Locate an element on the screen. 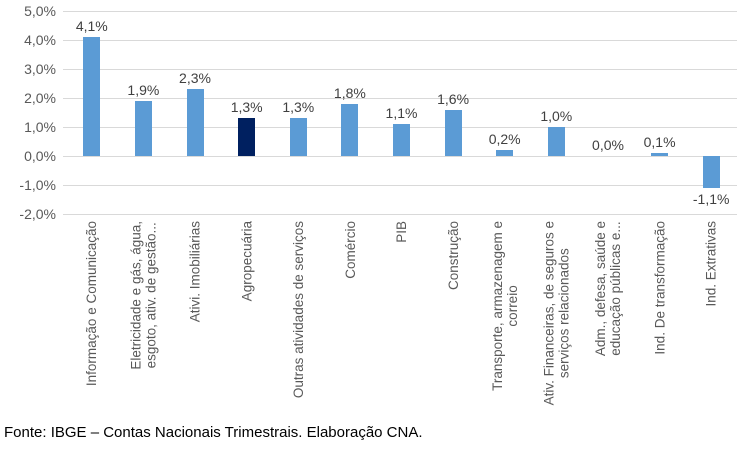 The image size is (743, 449). y-axis-tick-label: -1,0% is located at coordinates (37, 185).